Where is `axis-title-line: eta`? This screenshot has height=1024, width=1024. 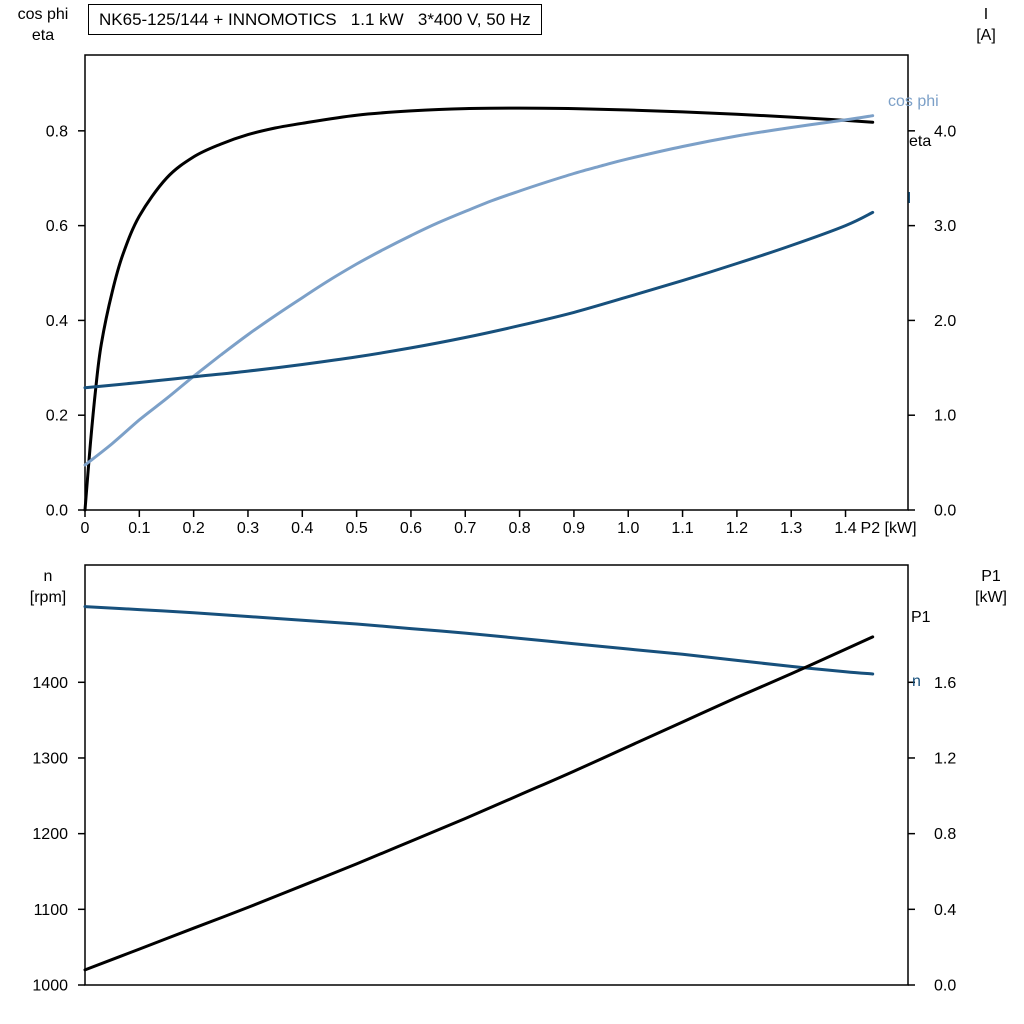 axis-title-line: eta is located at coordinates (43, 35).